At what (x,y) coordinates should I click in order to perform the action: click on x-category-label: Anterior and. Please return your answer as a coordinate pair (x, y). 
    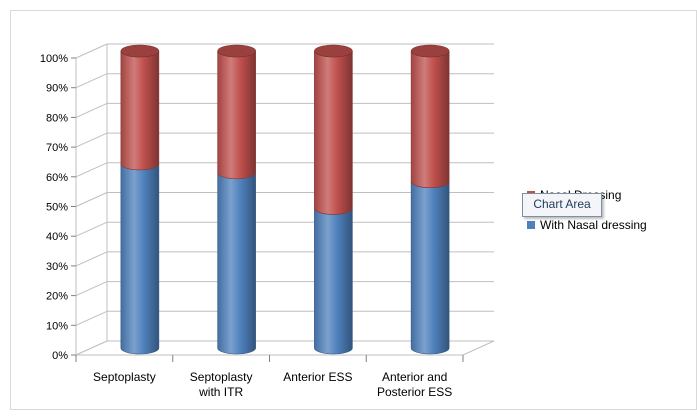
    Looking at the image, I should click on (414, 377).